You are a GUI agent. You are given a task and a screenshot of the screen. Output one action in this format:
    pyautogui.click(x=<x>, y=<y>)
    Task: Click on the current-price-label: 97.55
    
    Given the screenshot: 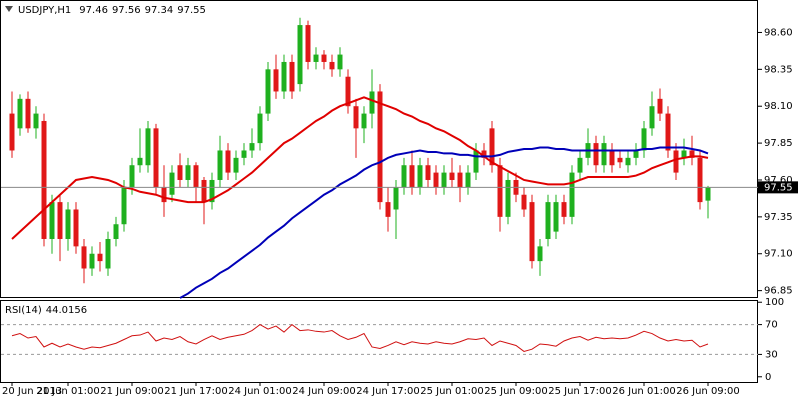 What is the action you would take?
    pyautogui.click(x=778, y=187)
    